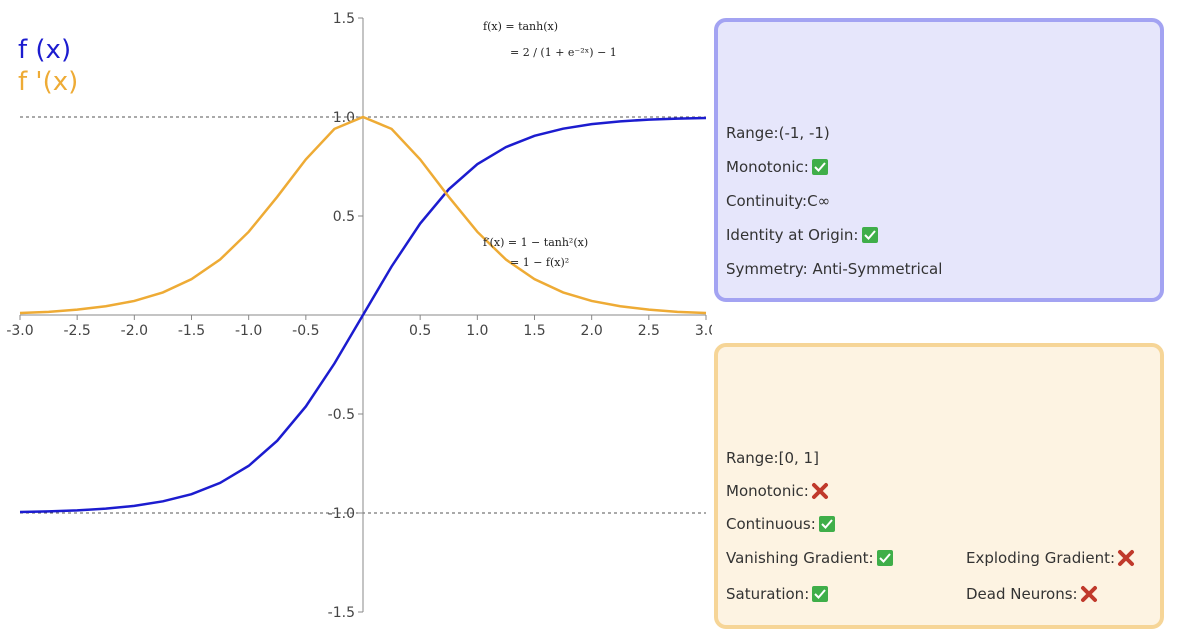 This screenshot has width=1200, height=642. Describe the element at coordinates (768, 594) in the screenshot. I see `item-label: Saturation:` at that location.